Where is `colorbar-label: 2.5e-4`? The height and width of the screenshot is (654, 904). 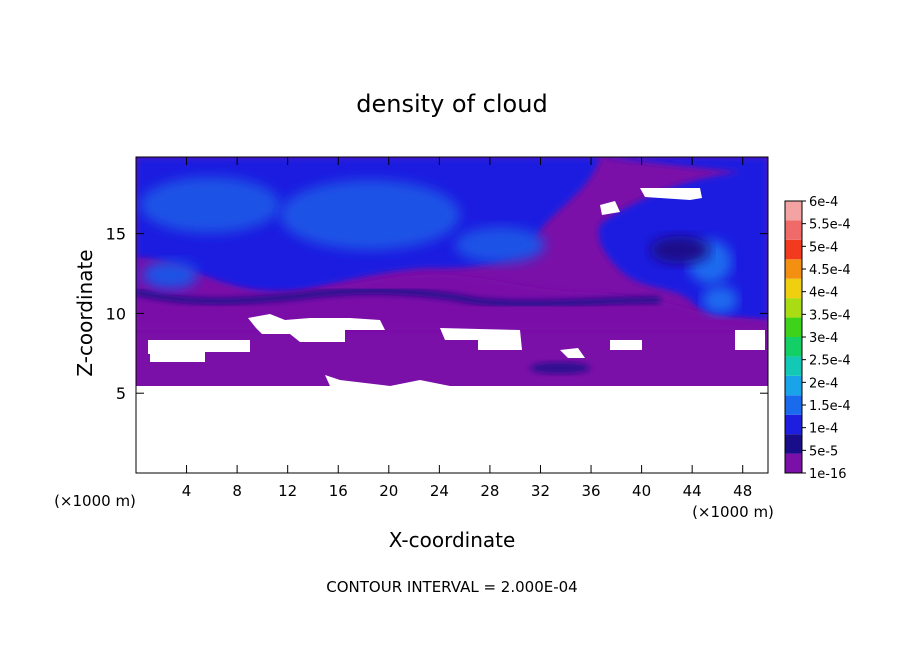 colorbar-label: 2.5e-4 is located at coordinates (830, 361).